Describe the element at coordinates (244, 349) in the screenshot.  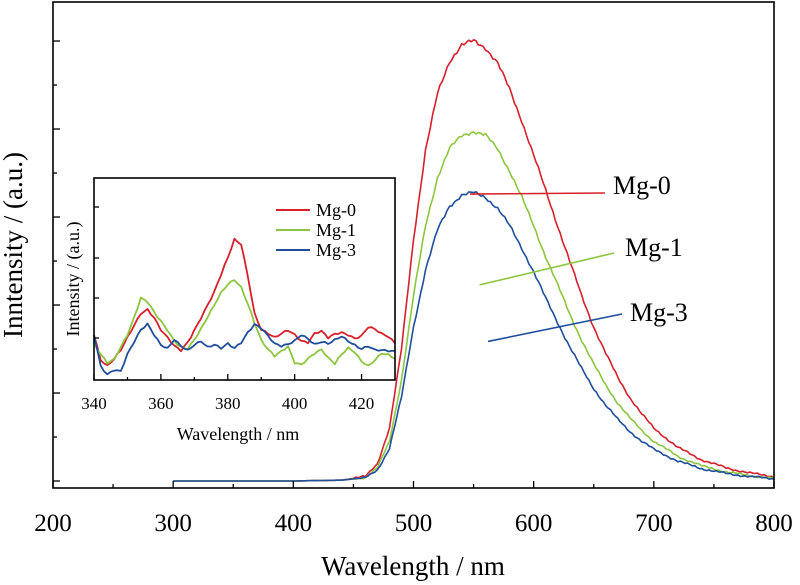
I see `inset-series-mg-3-line` at that location.